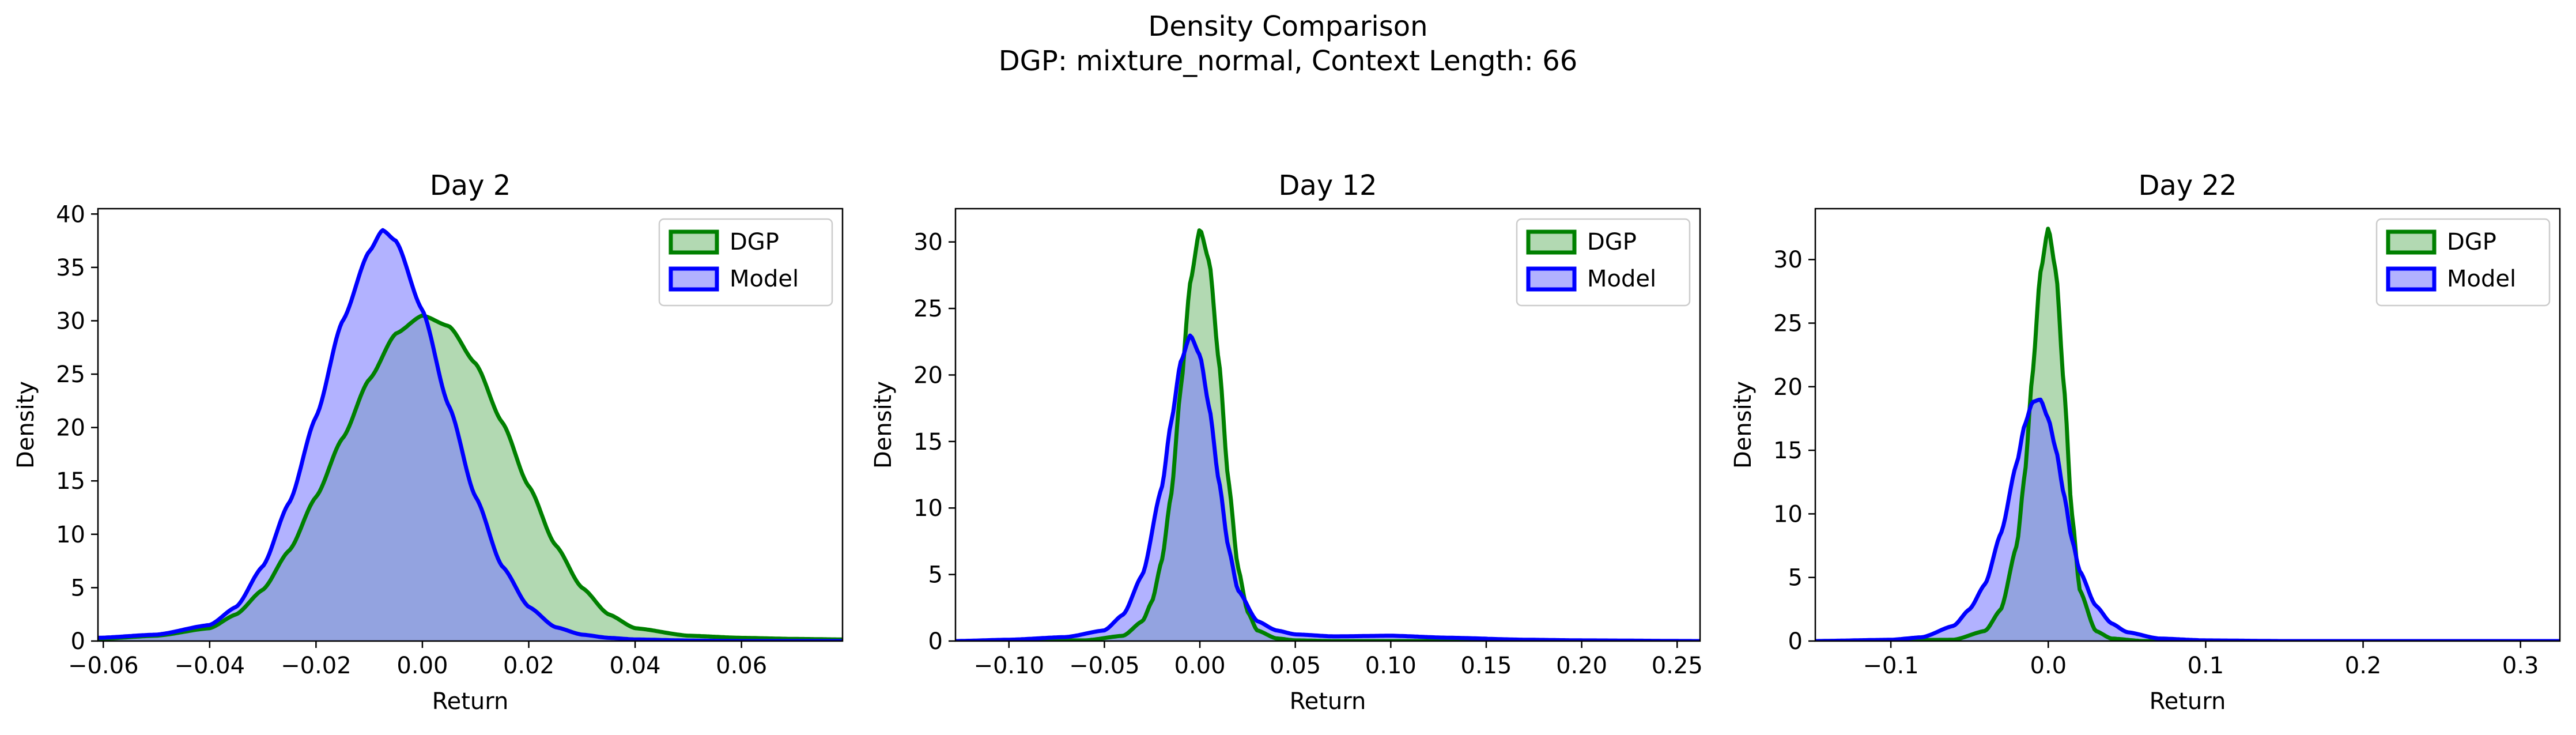 The height and width of the screenshot is (735, 2576). What do you see at coordinates (635, 666) in the screenshot?
I see `x-tick-label: 0.04` at bounding box center [635, 666].